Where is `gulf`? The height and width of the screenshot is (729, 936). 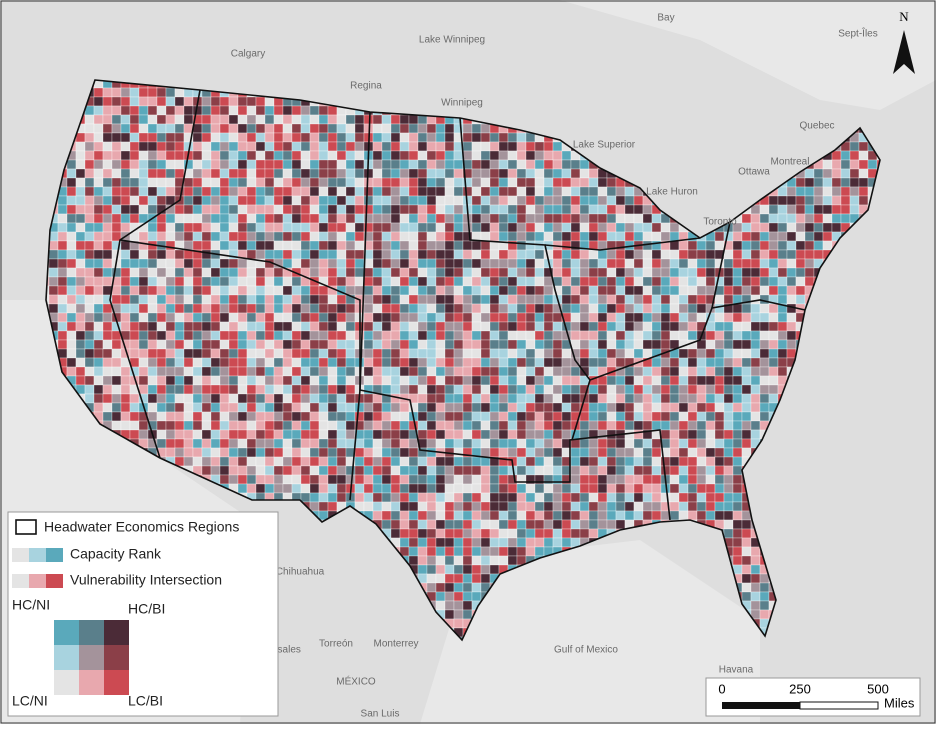
gulf is located at coordinates (590, 632).